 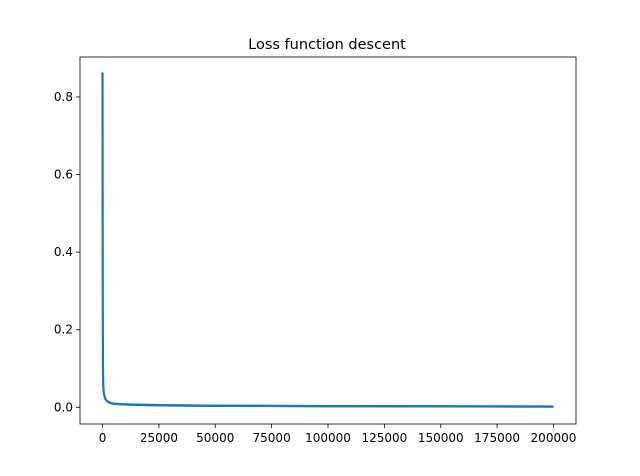 I want to click on loss-series-noise-band, so click(x=329, y=401).